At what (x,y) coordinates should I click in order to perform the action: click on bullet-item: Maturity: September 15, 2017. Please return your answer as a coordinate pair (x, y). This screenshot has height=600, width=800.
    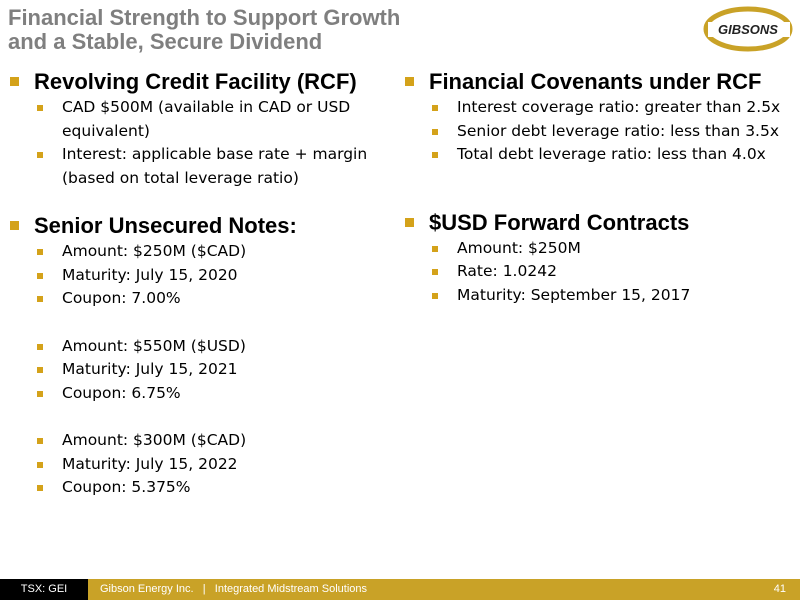
    Looking at the image, I should click on (614, 296).